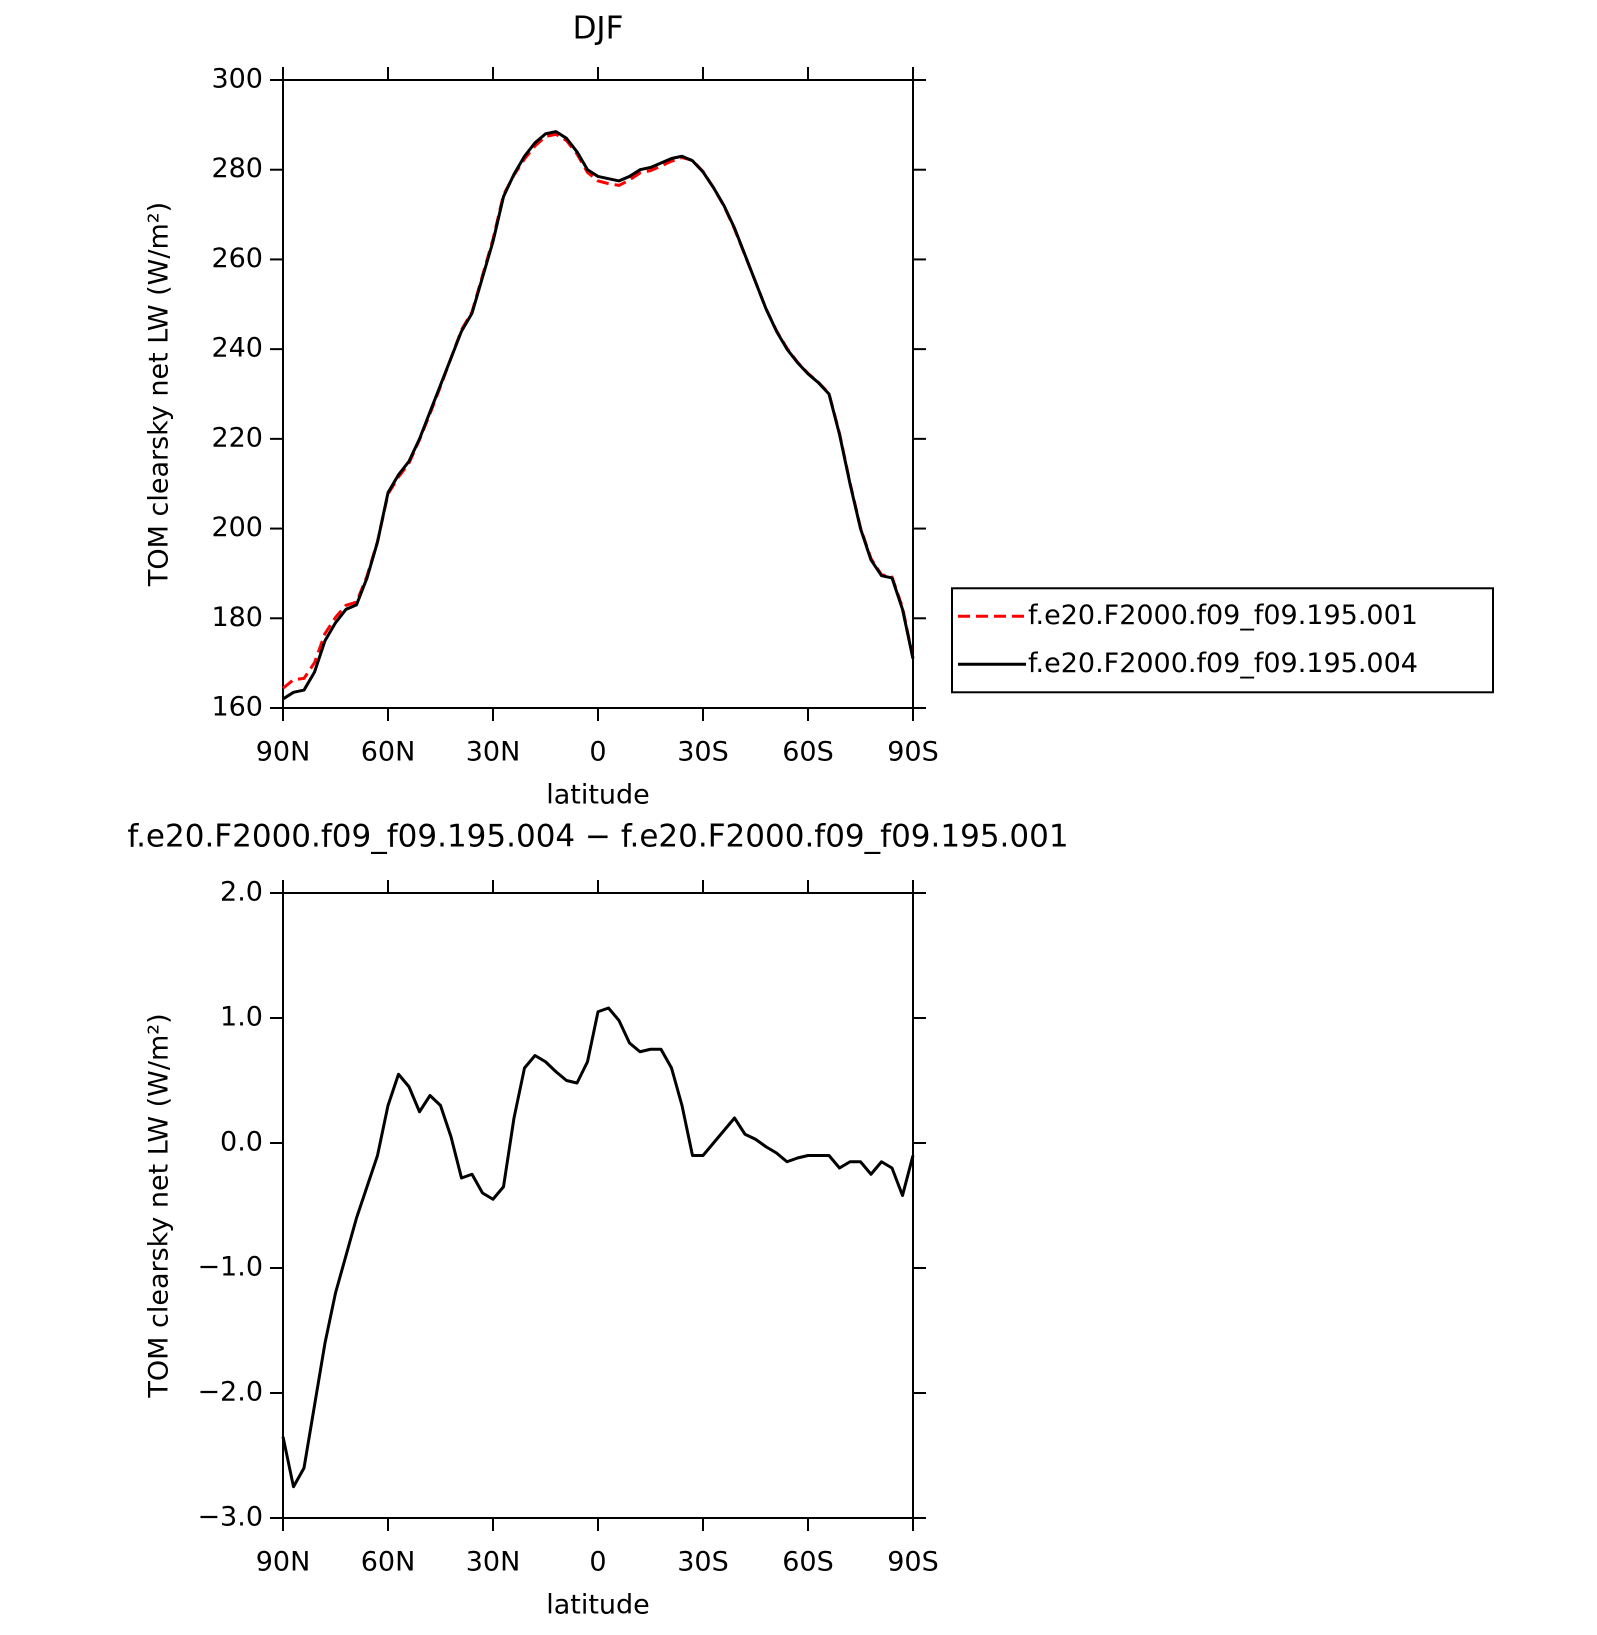 This screenshot has width=1597, height=1635. Describe the element at coordinates (241, 892) in the screenshot. I see `y-tick-label: 2.0` at that location.